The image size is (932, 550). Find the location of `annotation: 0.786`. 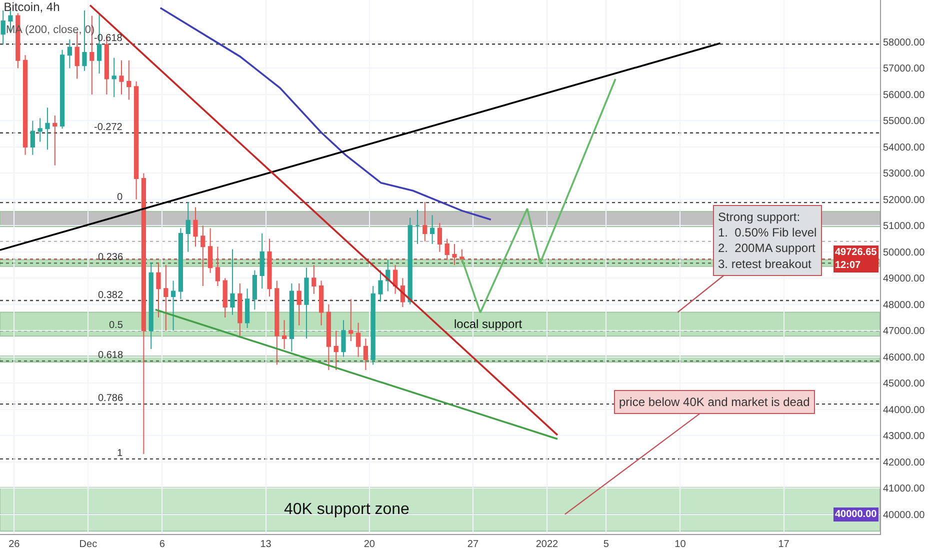

annotation: 0.786 is located at coordinates (111, 398).